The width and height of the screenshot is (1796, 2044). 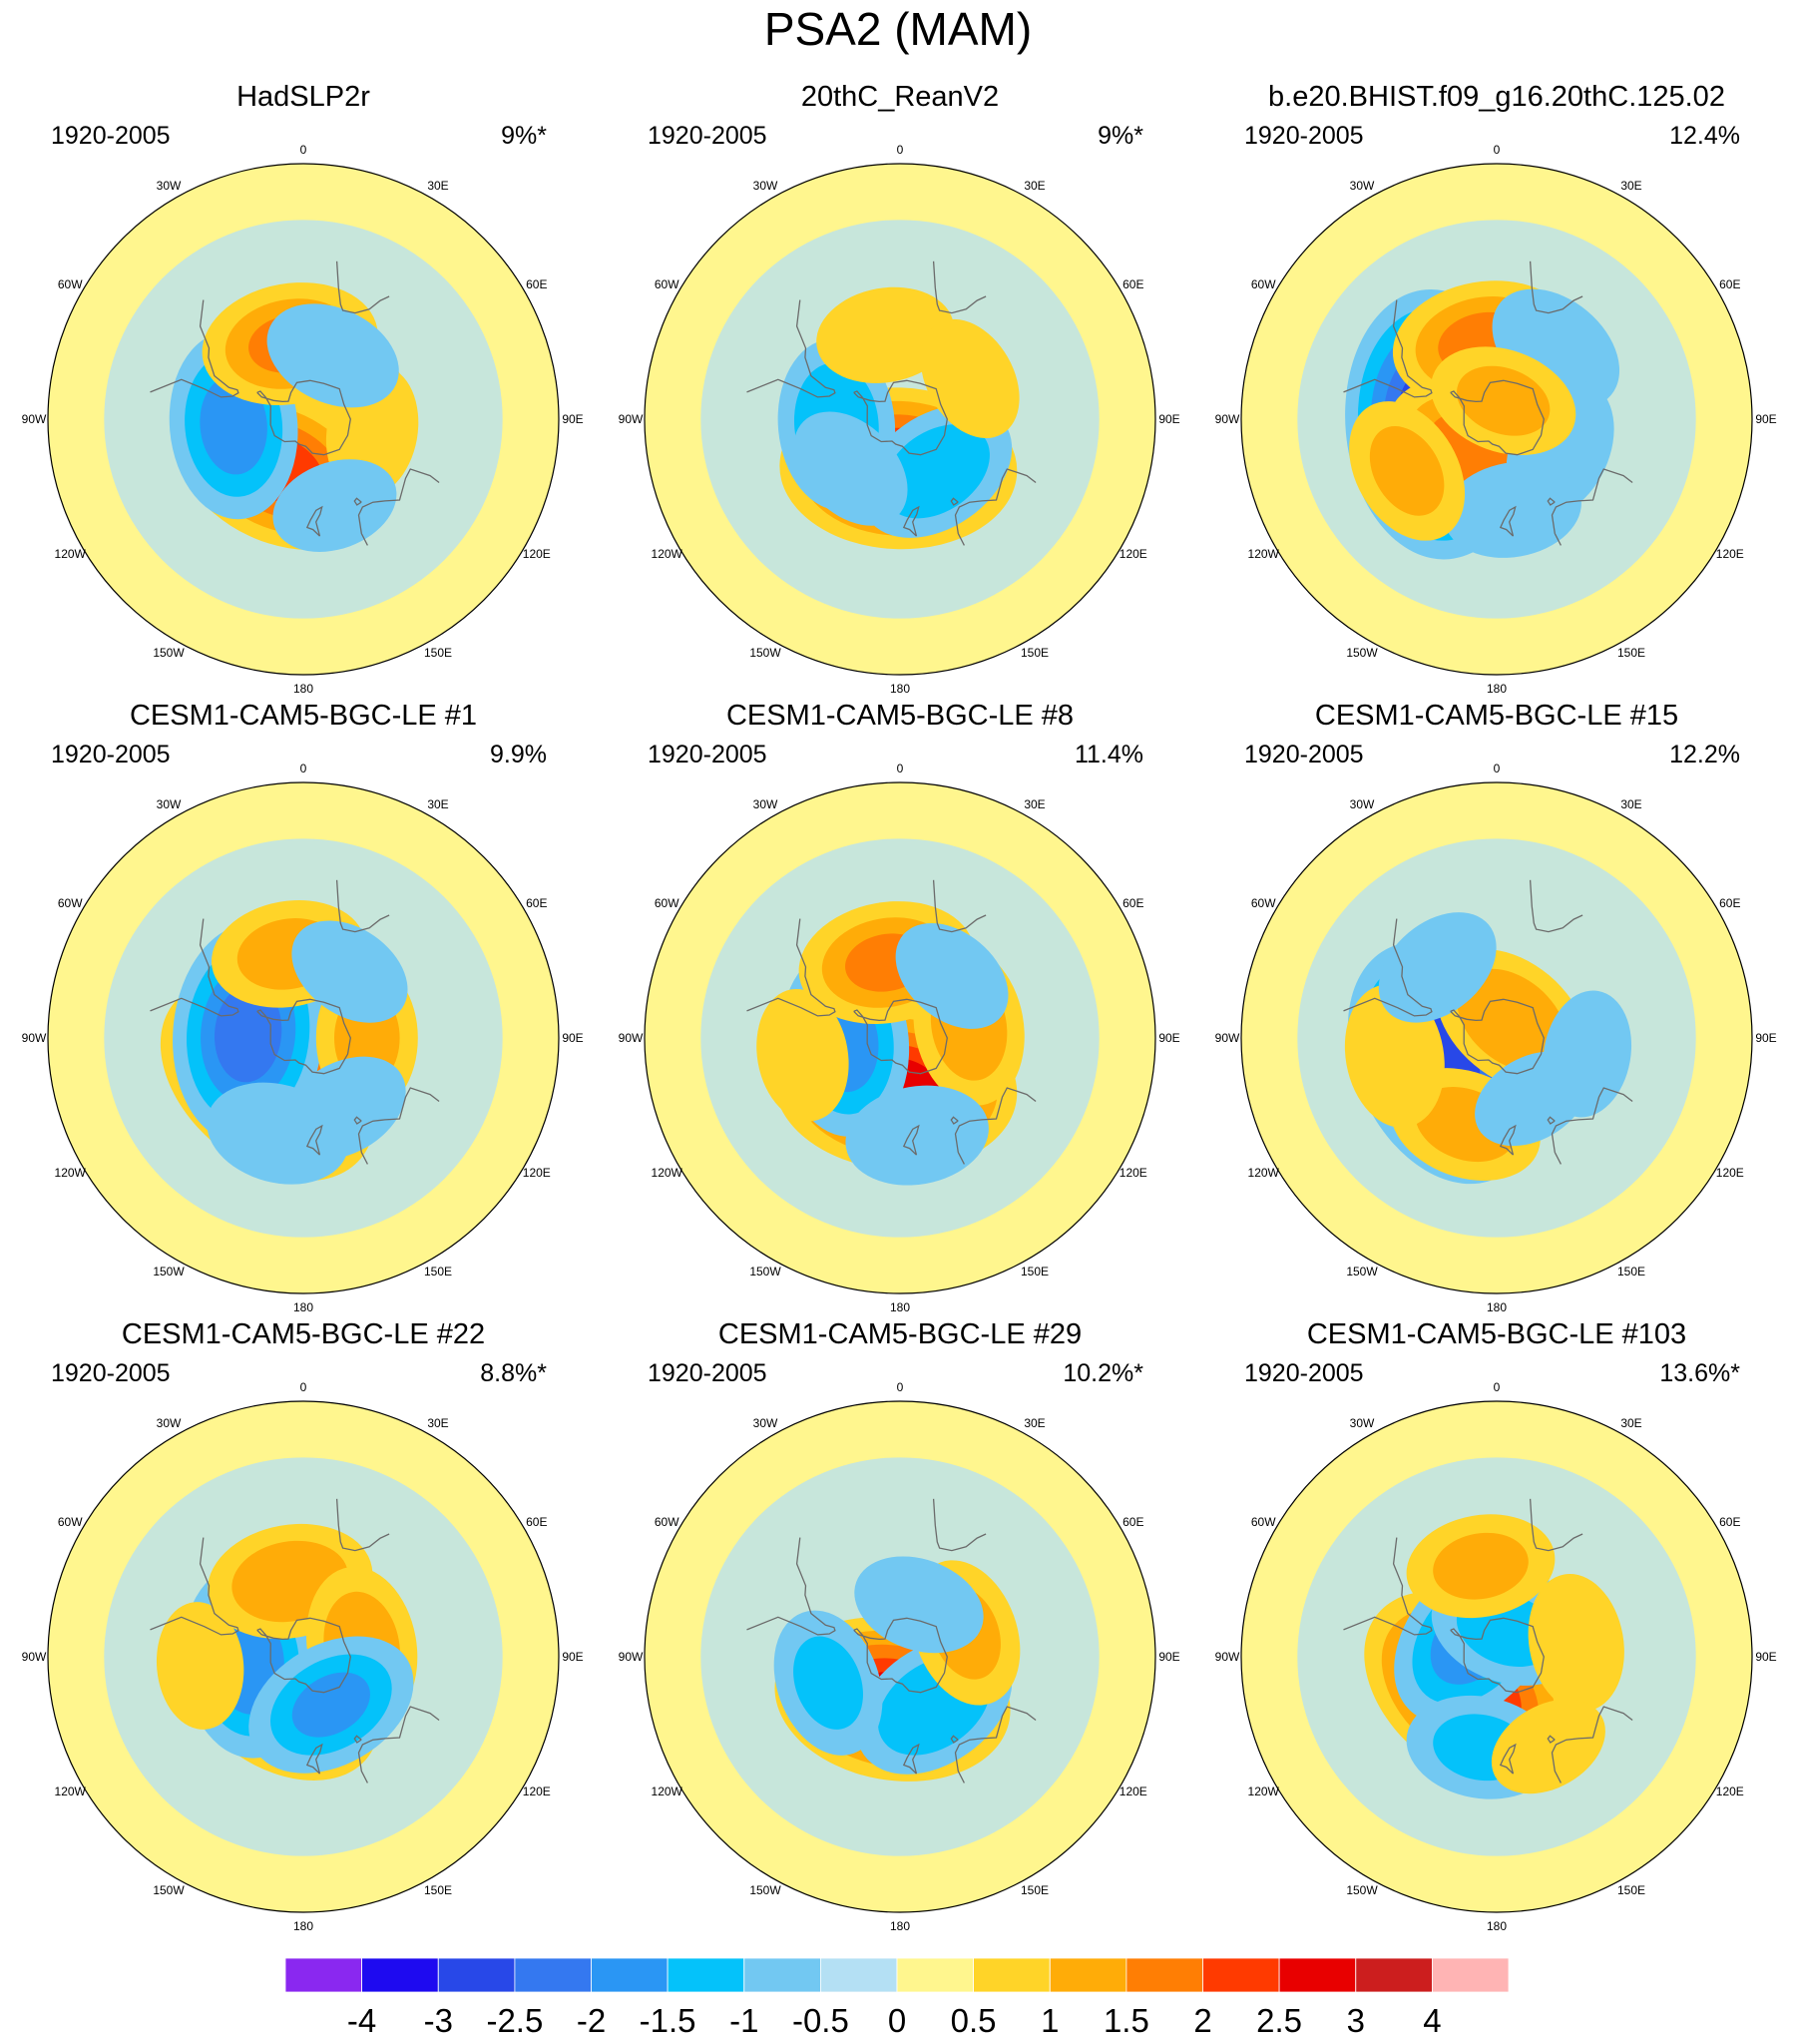 What do you see at coordinates (1432, 2020) in the screenshot?
I see `colorbar-tick-label: 4` at bounding box center [1432, 2020].